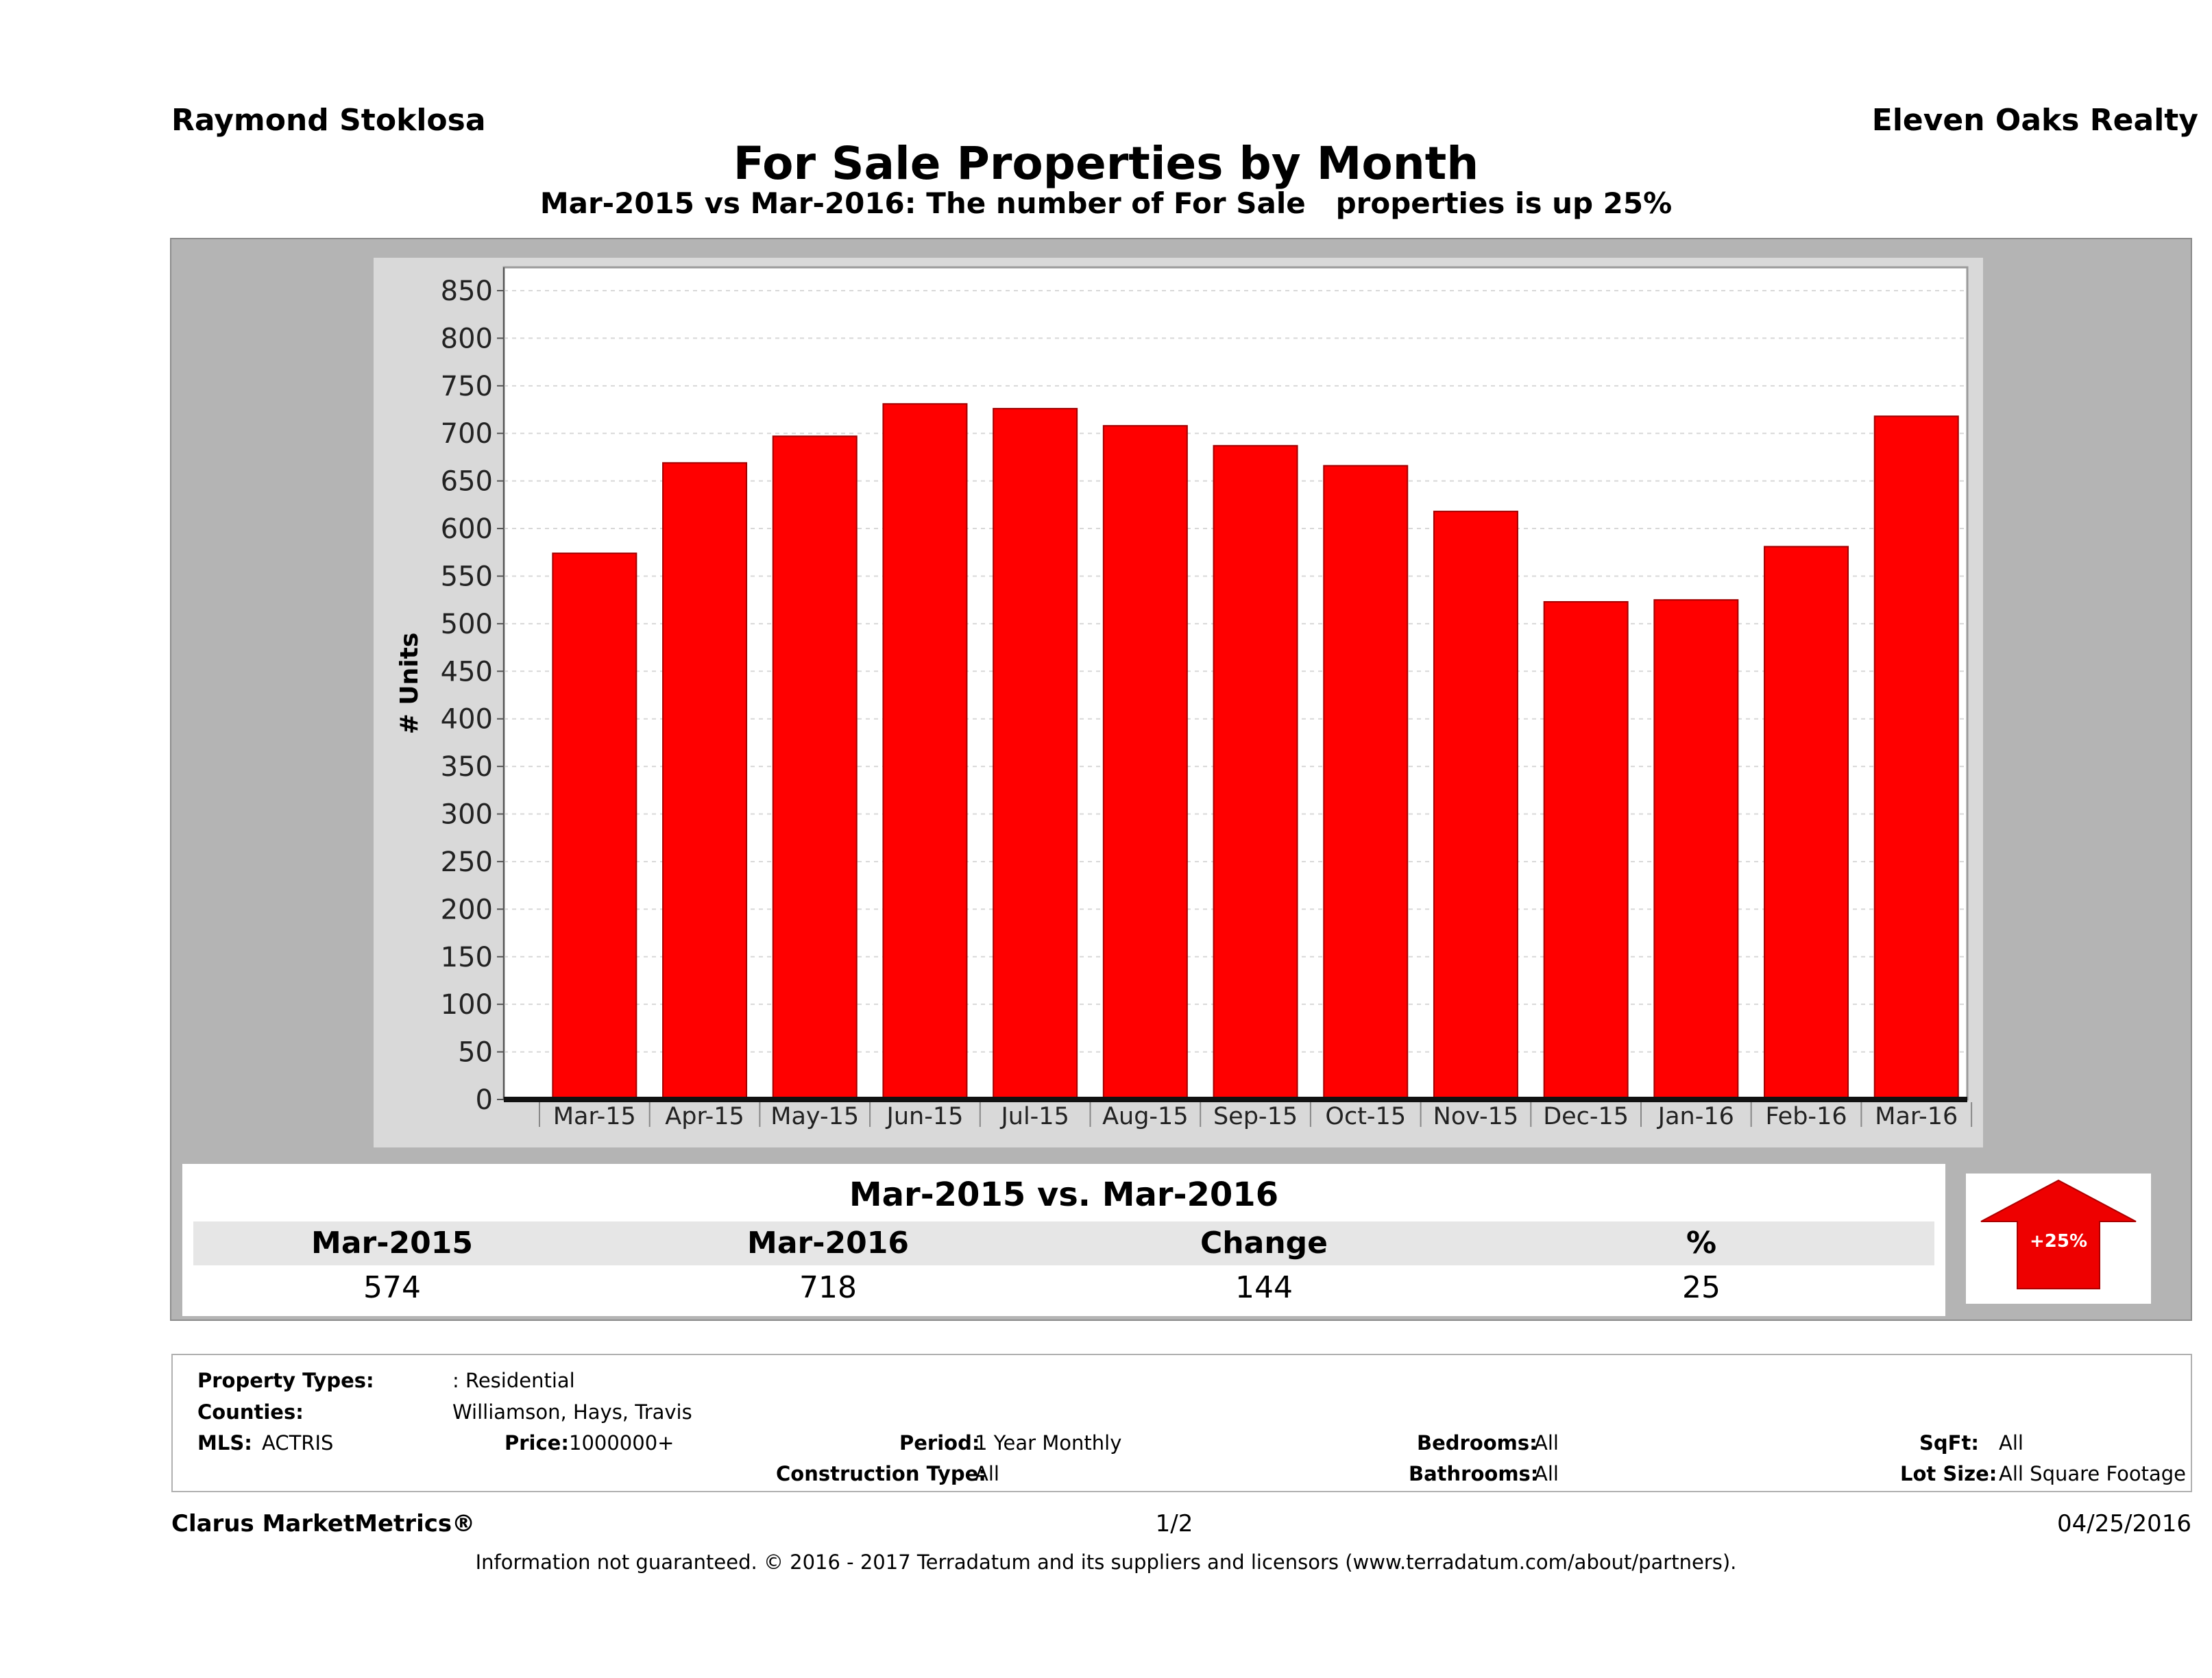 This screenshot has height=1678, width=2212. What do you see at coordinates (285, 1380) in the screenshot?
I see `property-types-label: Property Types:` at bounding box center [285, 1380].